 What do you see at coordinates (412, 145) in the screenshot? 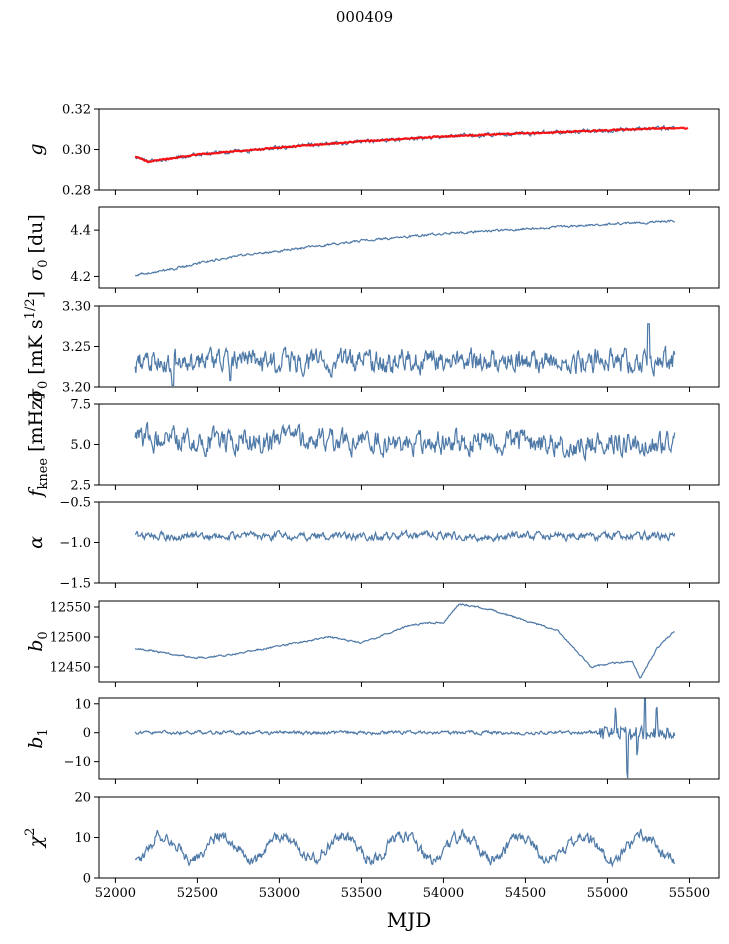
I see `fit-line-g` at bounding box center [412, 145].